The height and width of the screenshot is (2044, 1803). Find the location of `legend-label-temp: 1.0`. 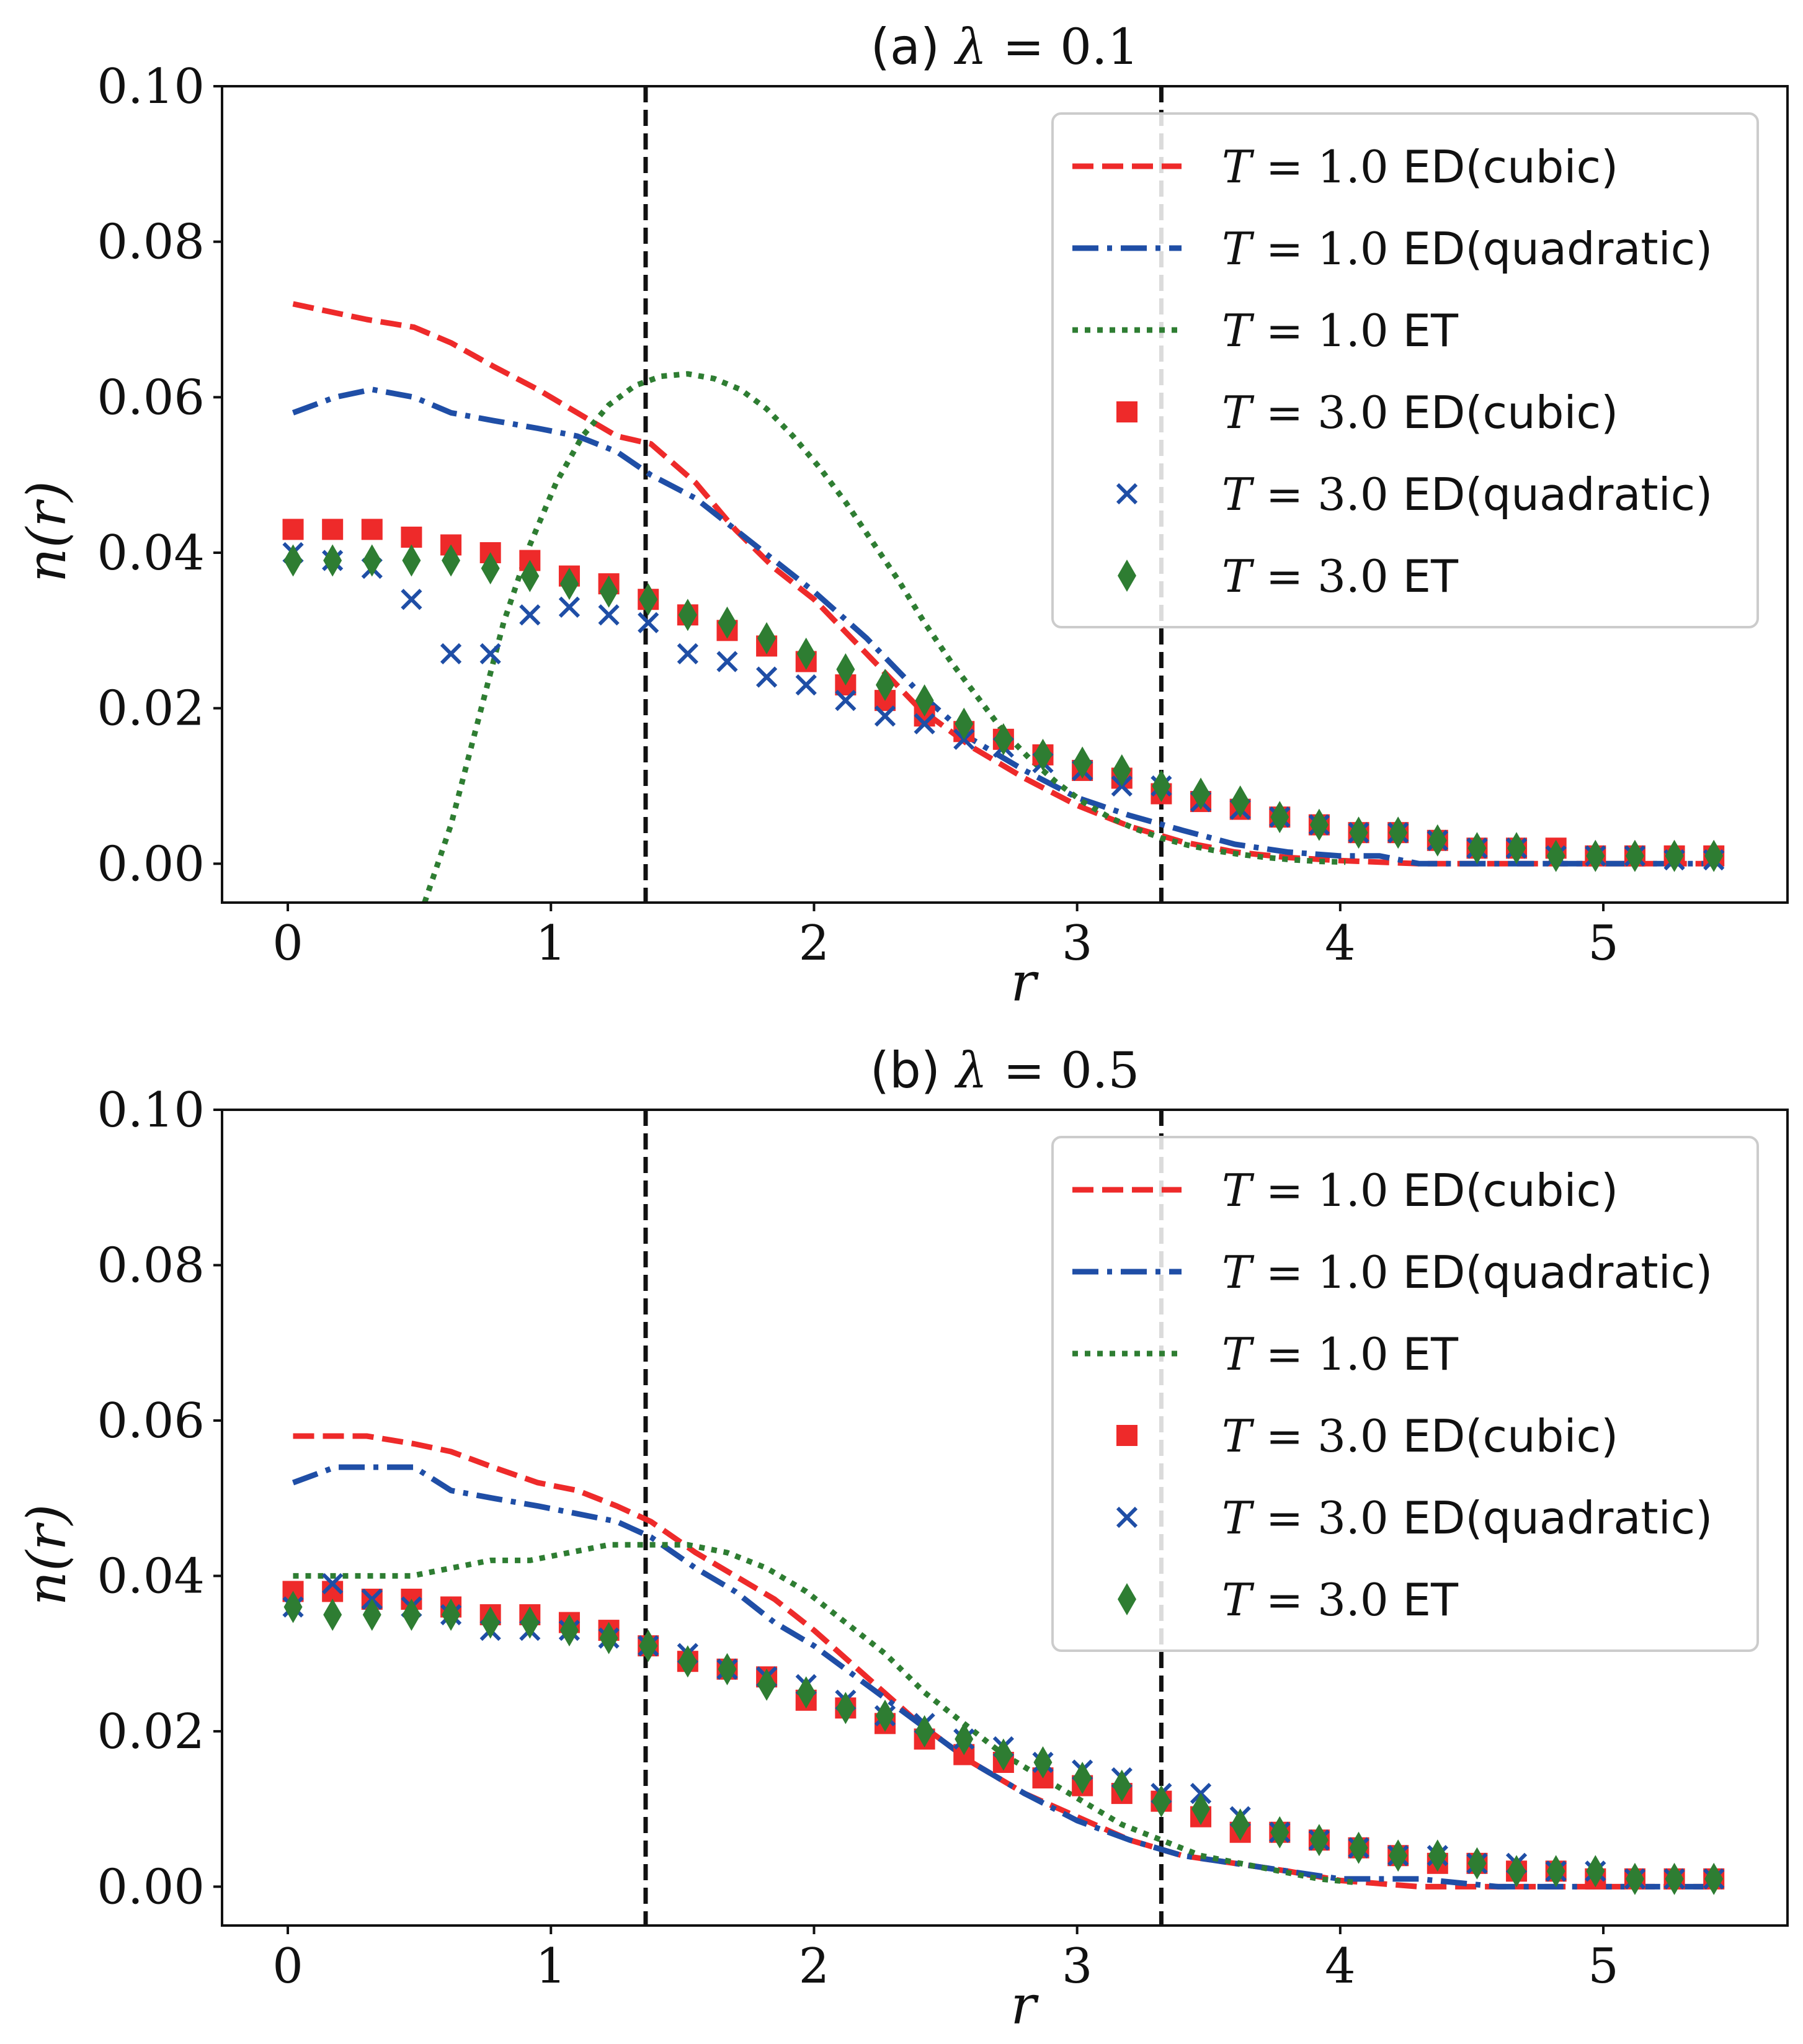

legend-label-temp: 1.0 is located at coordinates (1353, 1354).